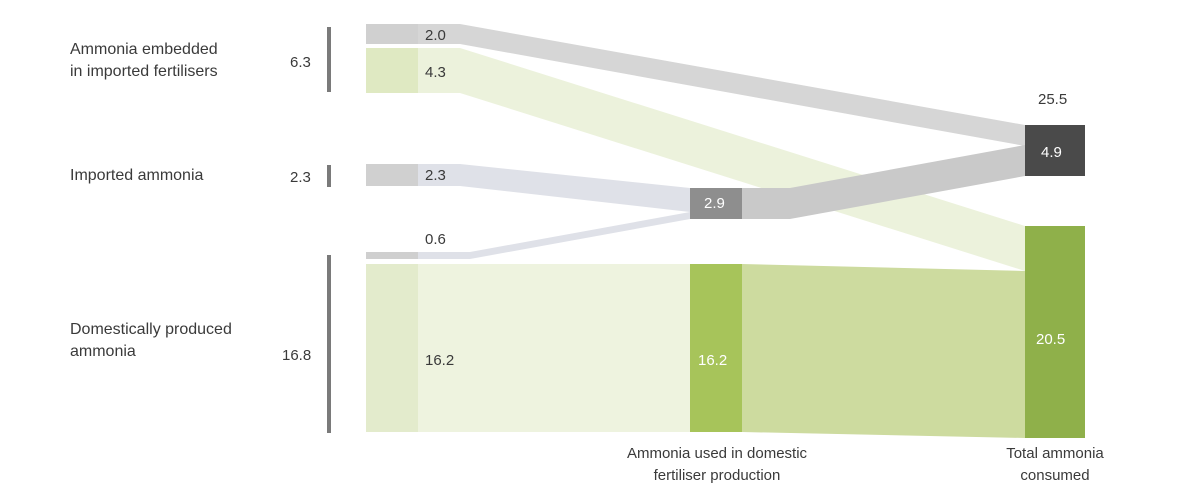 This screenshot has height=492, width=1200. What do you see at coordinates (151, 329) in the screenshot?
I see `source-label-domestic-line1: Domestically produced` at bounding box center [151, 329].